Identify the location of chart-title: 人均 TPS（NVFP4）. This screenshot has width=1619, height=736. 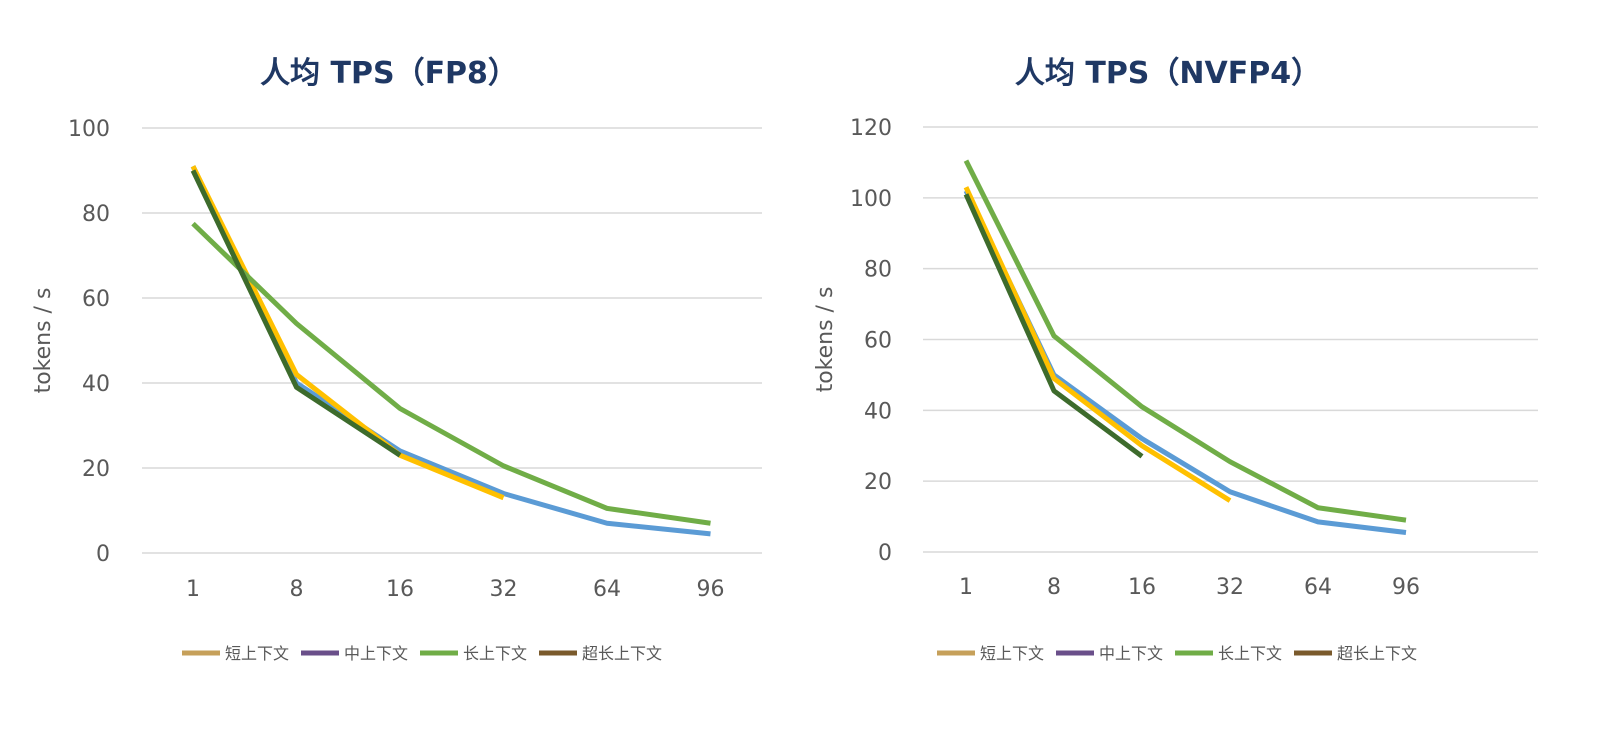
(1168, 73).